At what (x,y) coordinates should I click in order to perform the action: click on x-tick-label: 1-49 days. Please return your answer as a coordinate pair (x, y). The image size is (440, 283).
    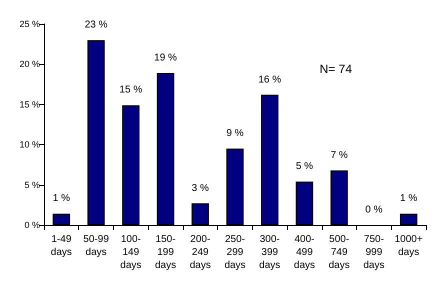
    Looking at the image, I should click on (61, 246).